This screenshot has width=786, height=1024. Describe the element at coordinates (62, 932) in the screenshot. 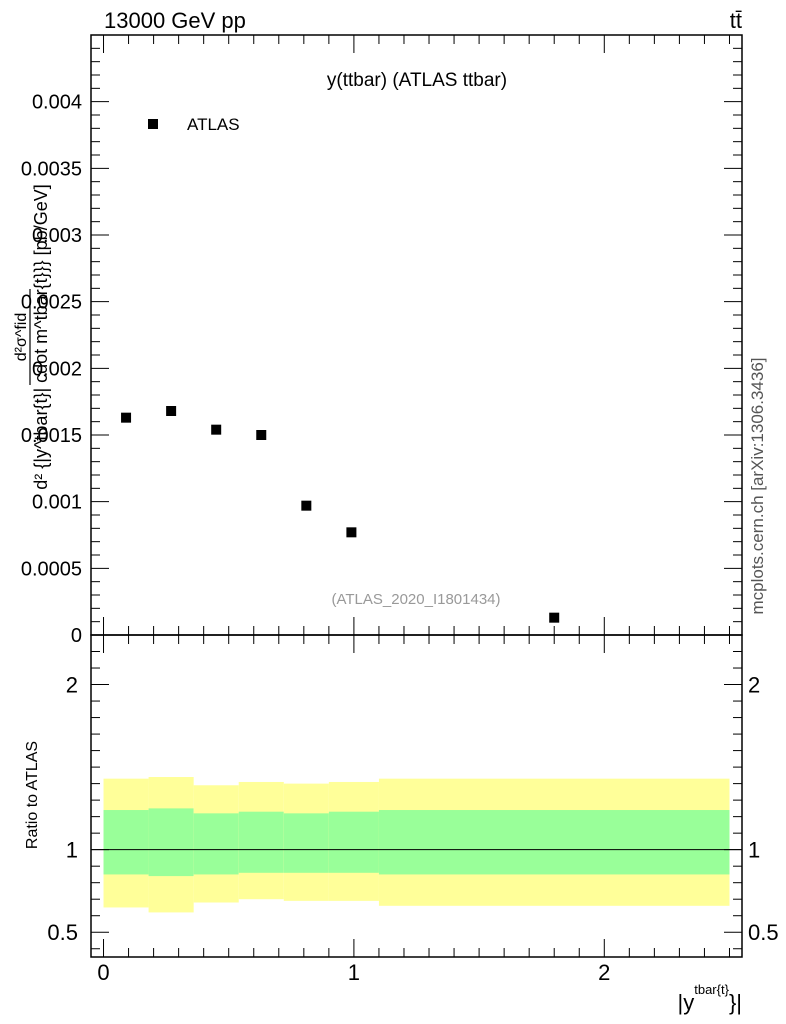

I see `ratio-y-tick-label: 0.5` at that location.